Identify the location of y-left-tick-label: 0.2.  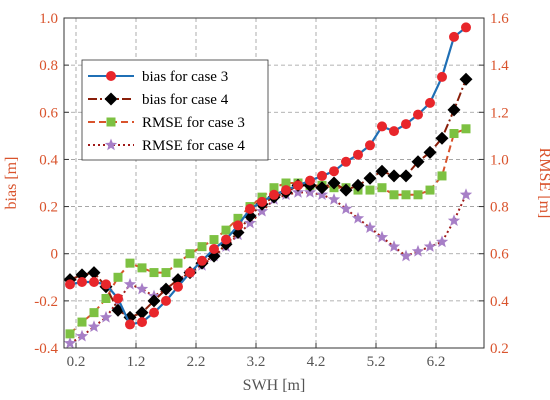
(48, 208).